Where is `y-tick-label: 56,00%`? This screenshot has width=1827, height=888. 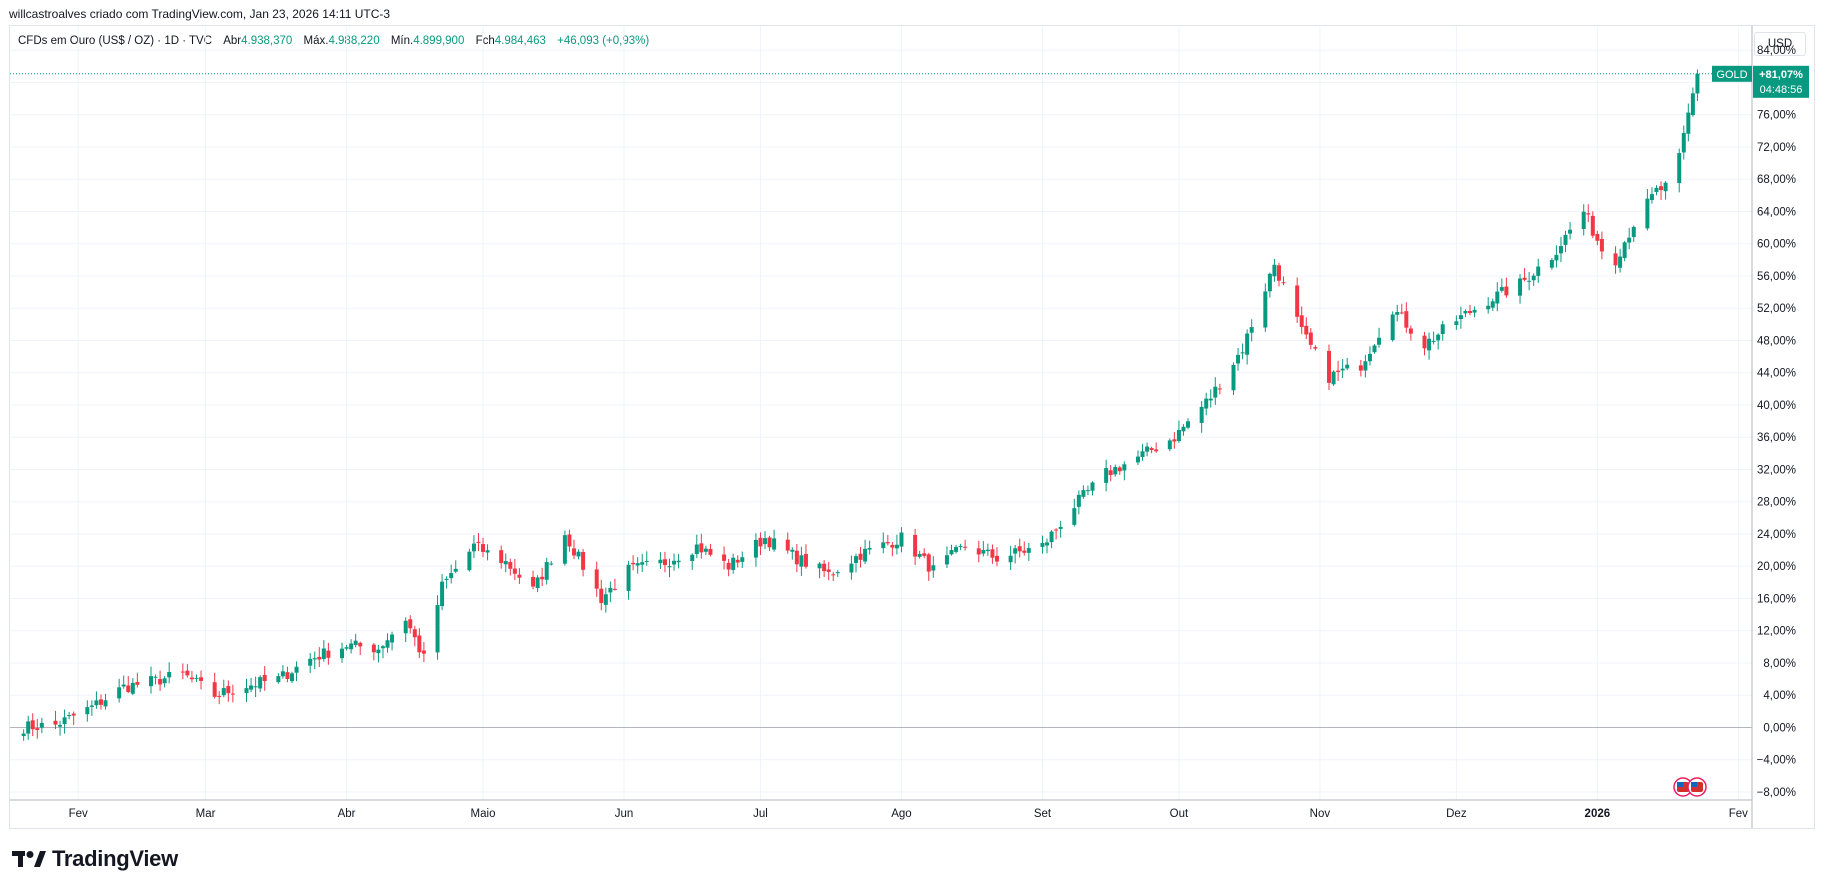
y-tick-label: 56,00% is located at coordinates (1776, 277).